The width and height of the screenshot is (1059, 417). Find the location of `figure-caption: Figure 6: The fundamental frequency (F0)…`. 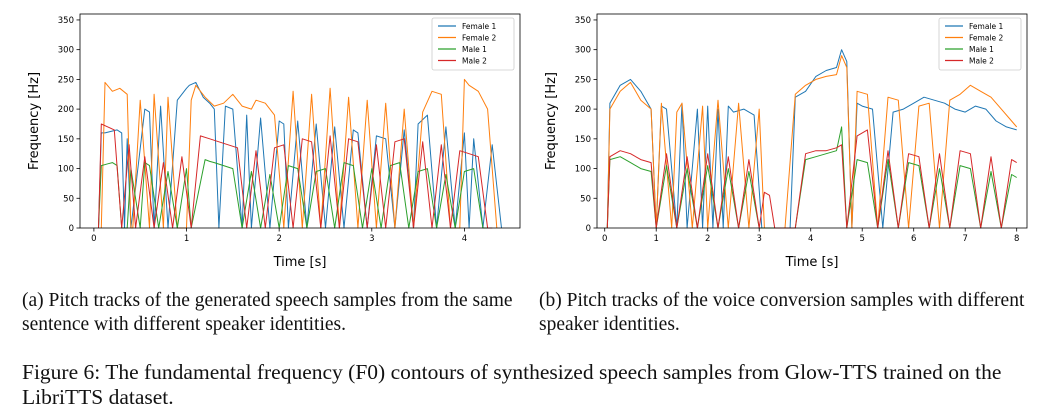

figure-caption: Figure 6: The fundamental frequency (F0)… is located at coordinates (512, 384).